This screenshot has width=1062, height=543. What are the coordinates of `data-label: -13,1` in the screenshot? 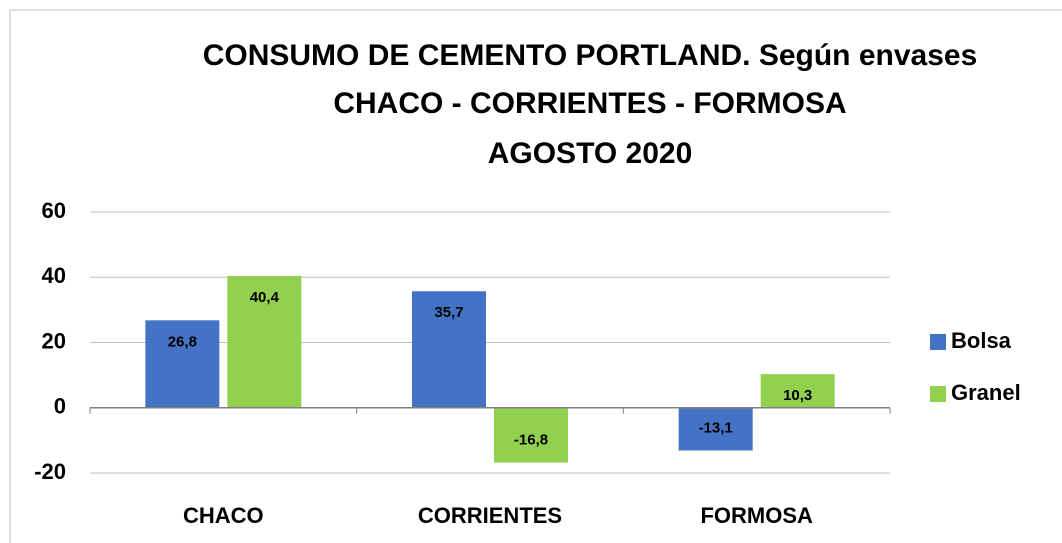 It's located at (716, 427).